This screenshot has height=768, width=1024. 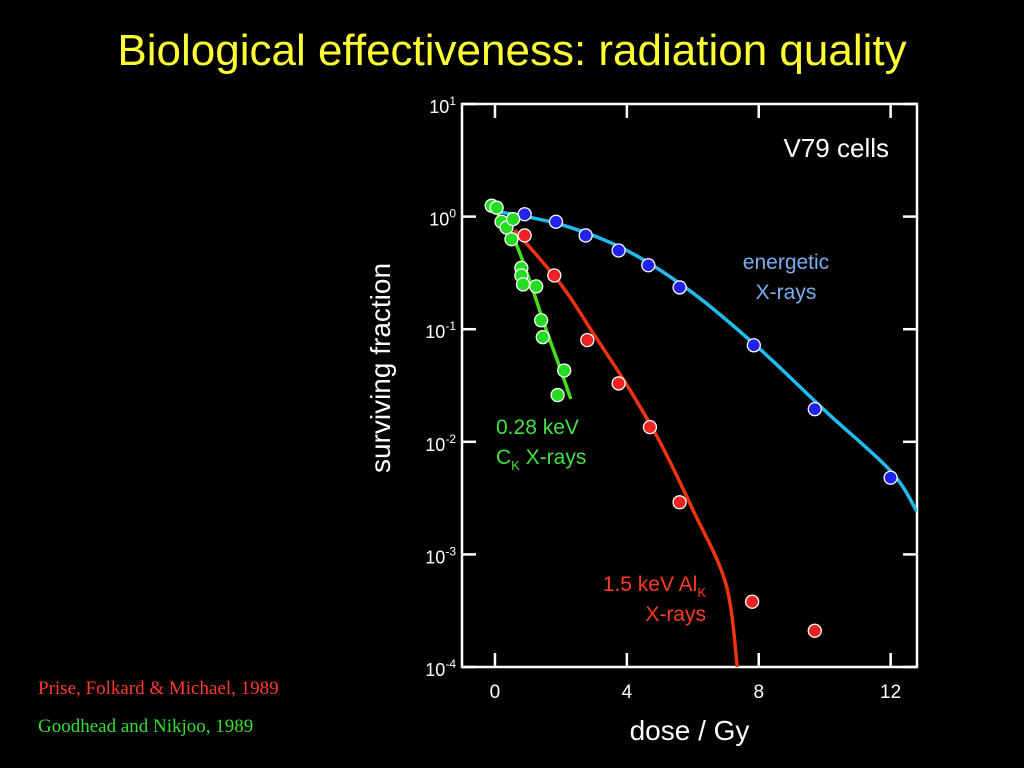 I want to click on series-label-c-k-1: CK X-rays, so click(x=541, y=459).